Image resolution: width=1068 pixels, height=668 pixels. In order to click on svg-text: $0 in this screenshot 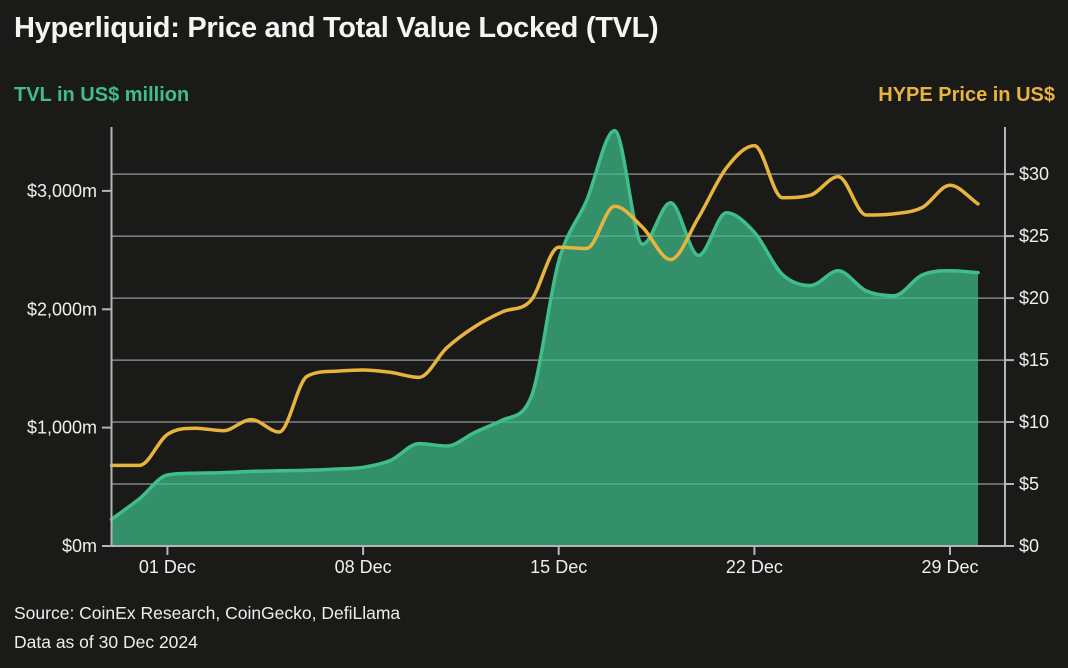, I will do `click(1029, 546)`.